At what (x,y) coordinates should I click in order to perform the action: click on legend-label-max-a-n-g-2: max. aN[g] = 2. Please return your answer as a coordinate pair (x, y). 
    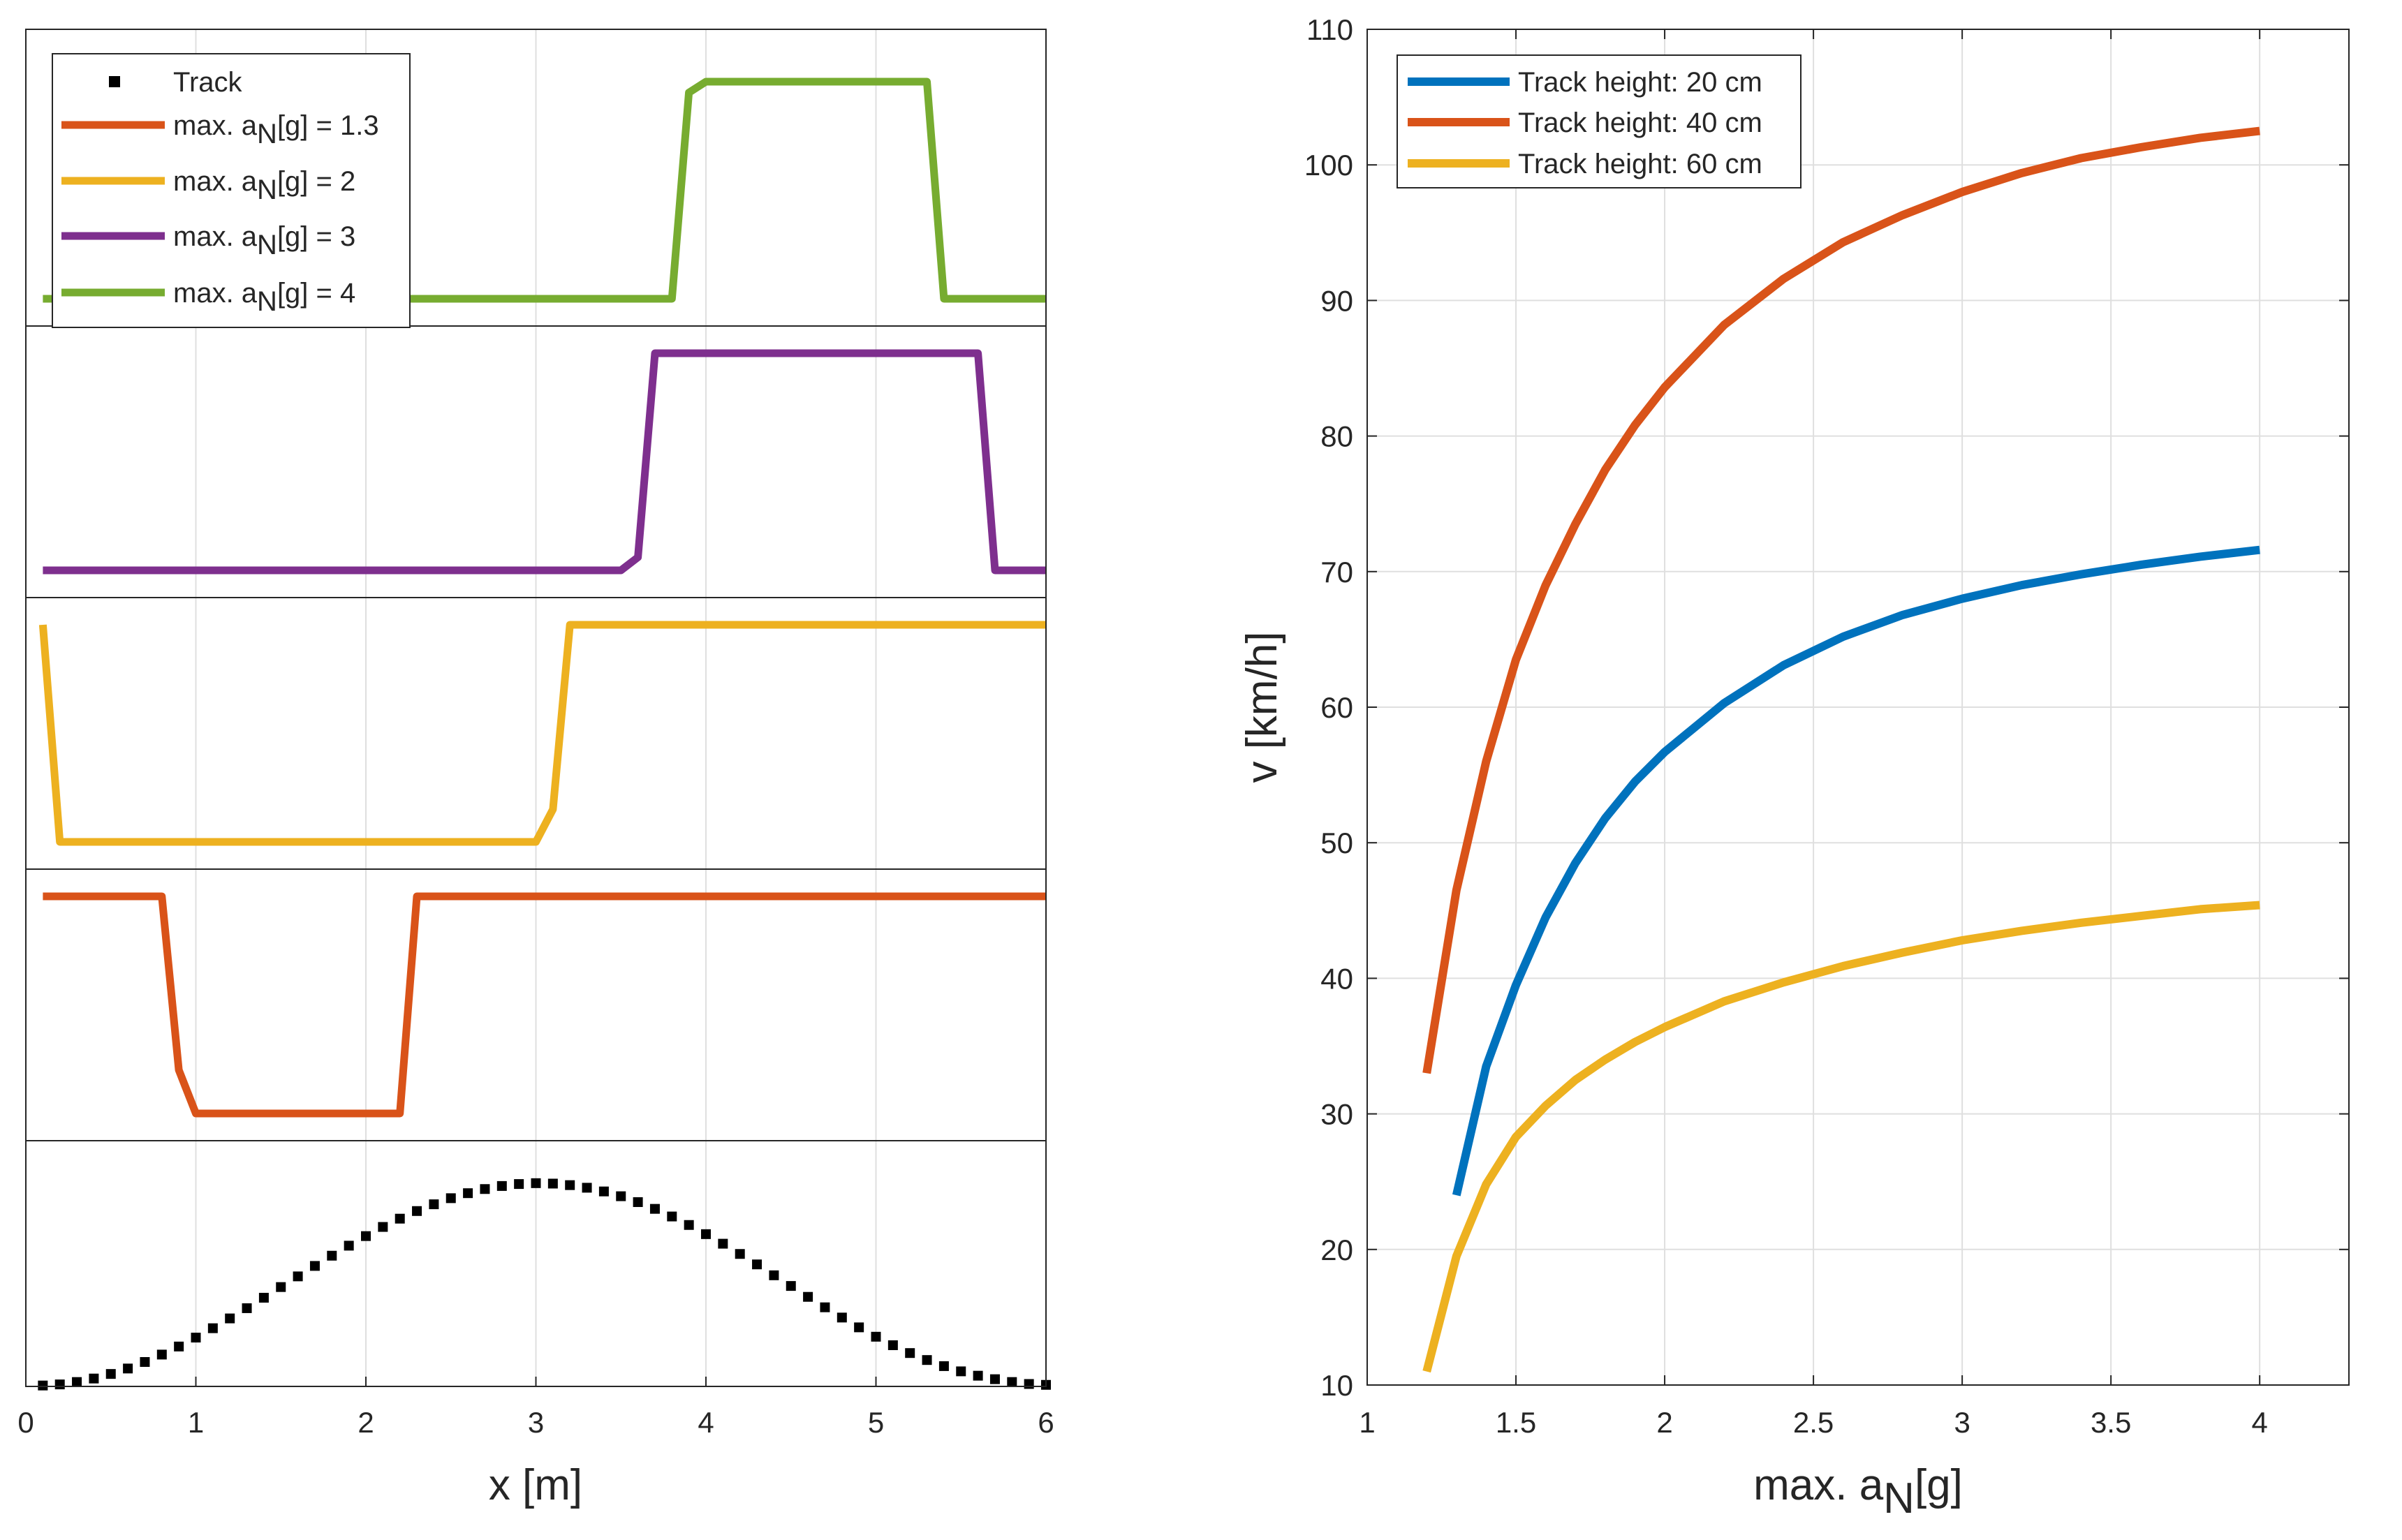
    Looking at the image, I should click on (264, 185).